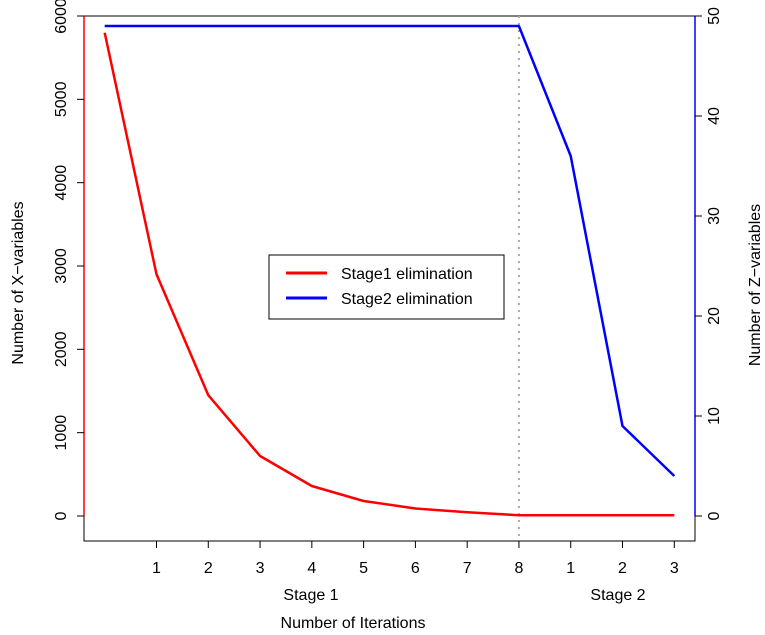  I want to click on left-y-axis-title: Number of X−variables, so click(18, 282).